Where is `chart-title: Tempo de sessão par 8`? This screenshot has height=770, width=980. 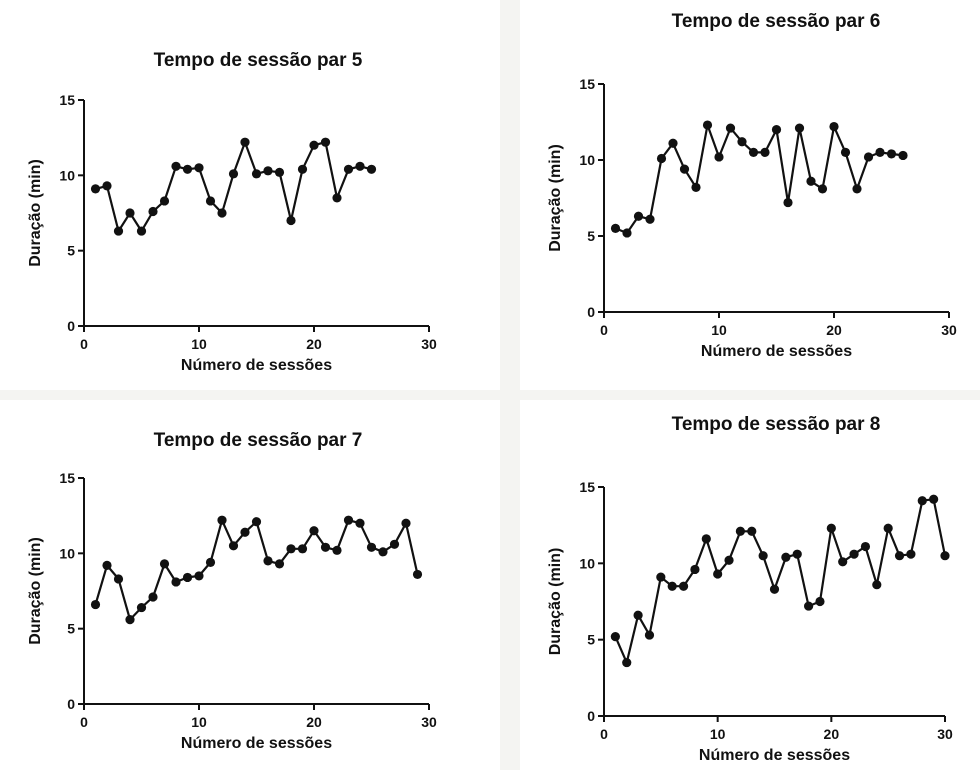
chart-title: Tempo de sessão par 8 is located at coordinates (776, 424).